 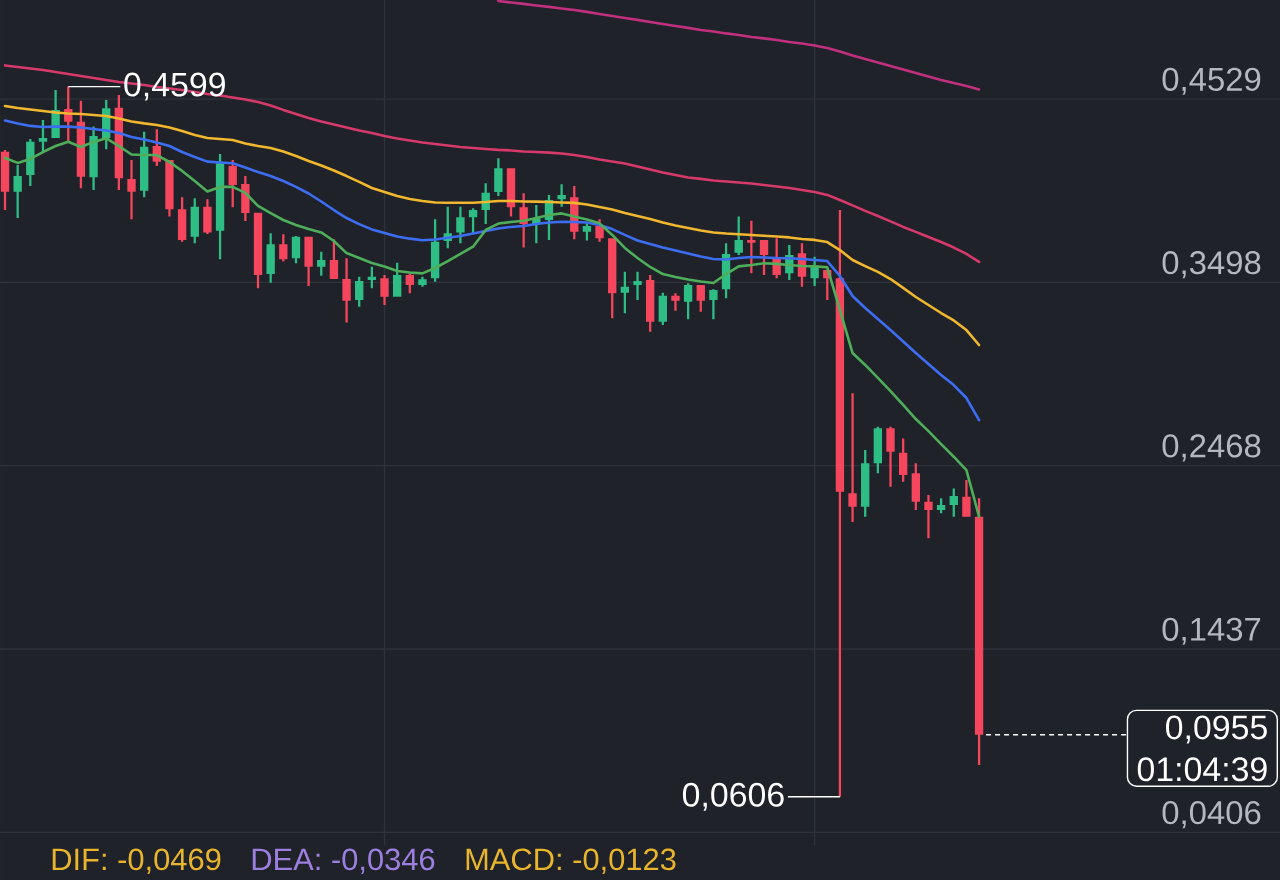 I want to click on text: DIF: -0,0469, so click(x=136, y=861).